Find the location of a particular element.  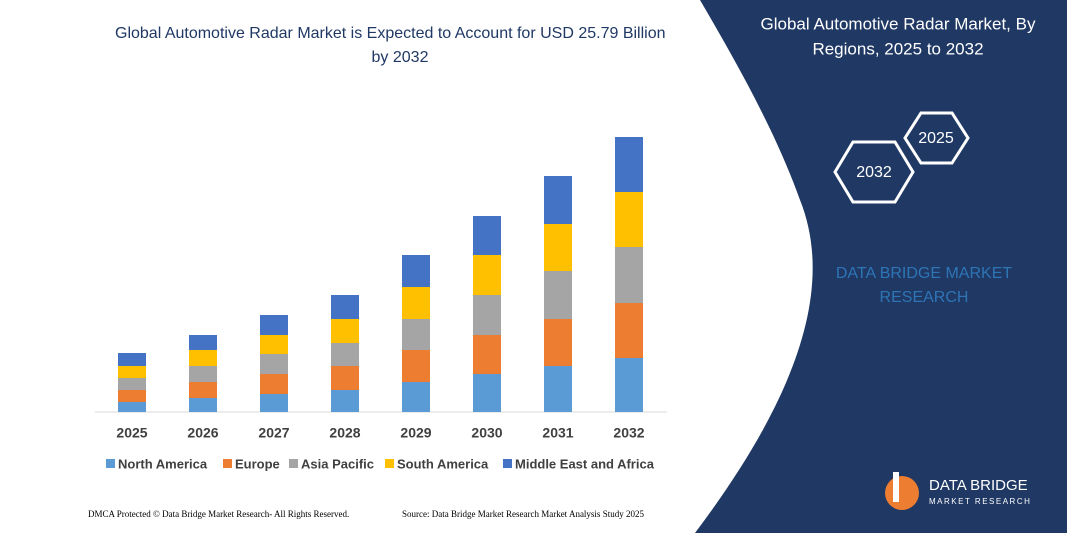

x-tick-label: 2027 is located at coordinates (273, 433).